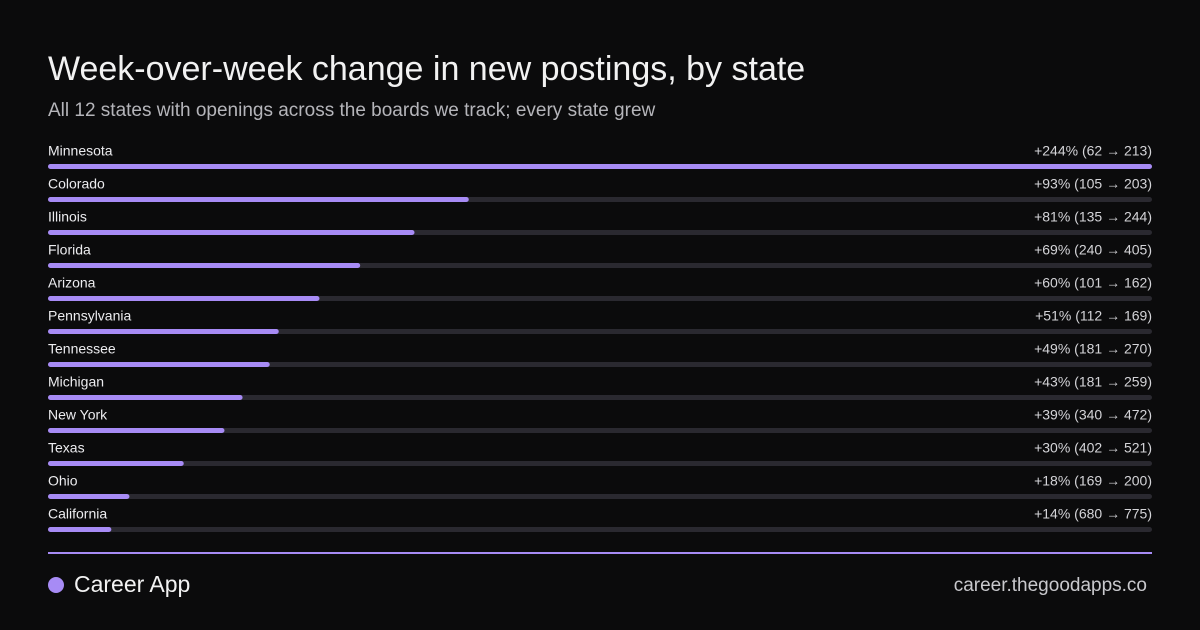 This screenshot has width=1200, height=630. I want to click on value-label: +60% (101 → 162), so click(1093, 283).